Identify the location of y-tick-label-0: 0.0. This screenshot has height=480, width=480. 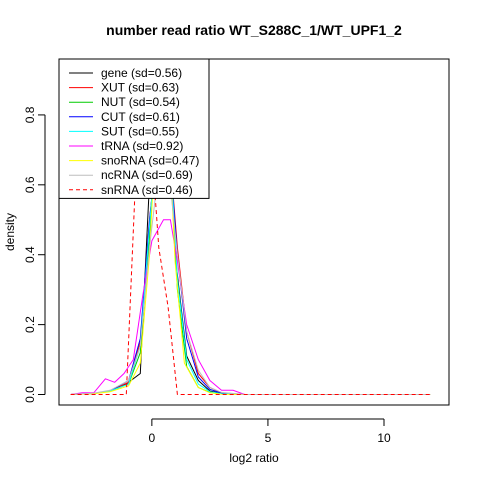
(30, 394).